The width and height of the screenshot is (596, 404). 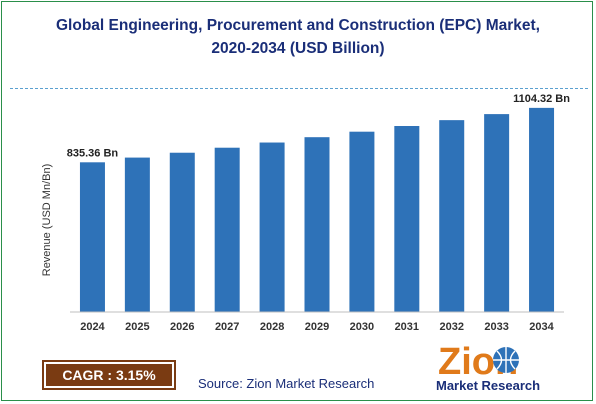 What do you see at coordinates (137, 234) in the screenshot?
I see `bar-2025` at bounding box center [137, 234].